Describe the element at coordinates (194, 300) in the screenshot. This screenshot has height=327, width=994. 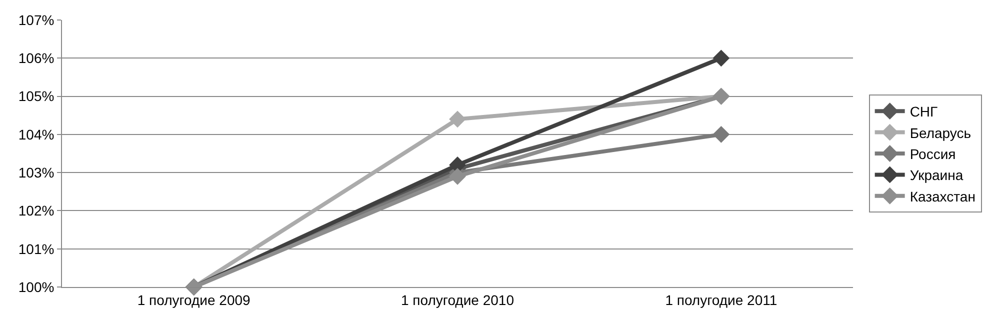
I see `x-tick-label: 1 полугодие 2009` at that location.